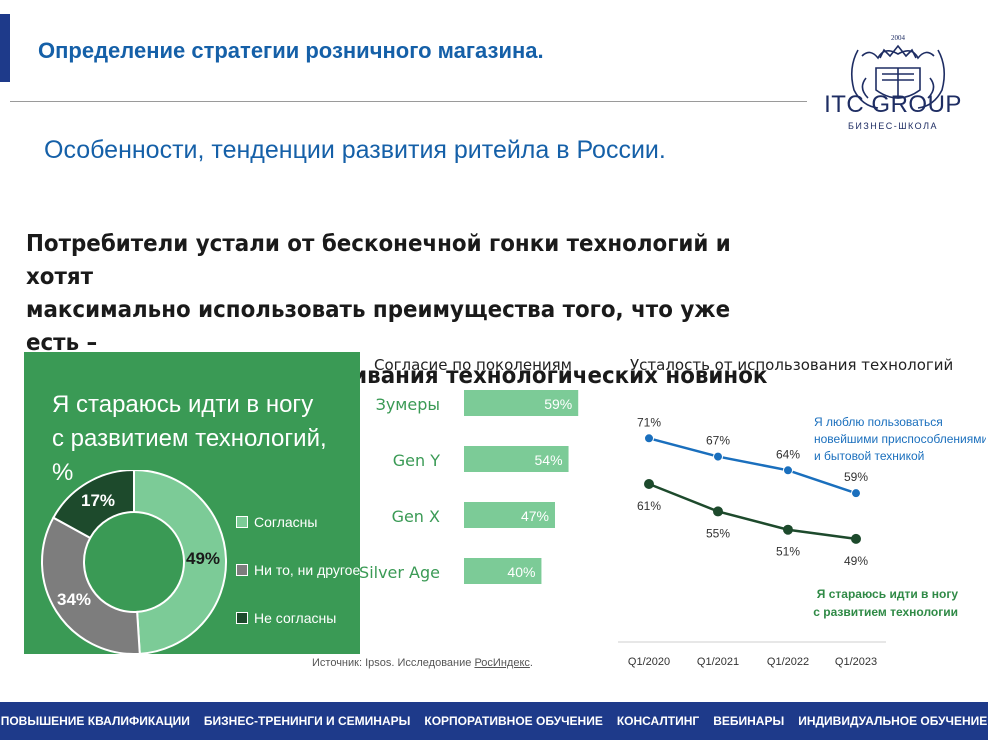 This screenshot has width=988, height=740. What do you see at coordinates (242, 522) in the screenshot?
I see `legend-swatch-agree` at bounding box center [242, 522].